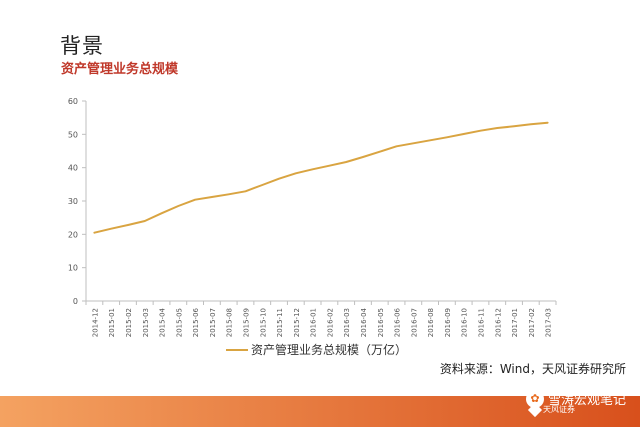  I want to click on x-tick-label: 2016-01, so click(314, 322).